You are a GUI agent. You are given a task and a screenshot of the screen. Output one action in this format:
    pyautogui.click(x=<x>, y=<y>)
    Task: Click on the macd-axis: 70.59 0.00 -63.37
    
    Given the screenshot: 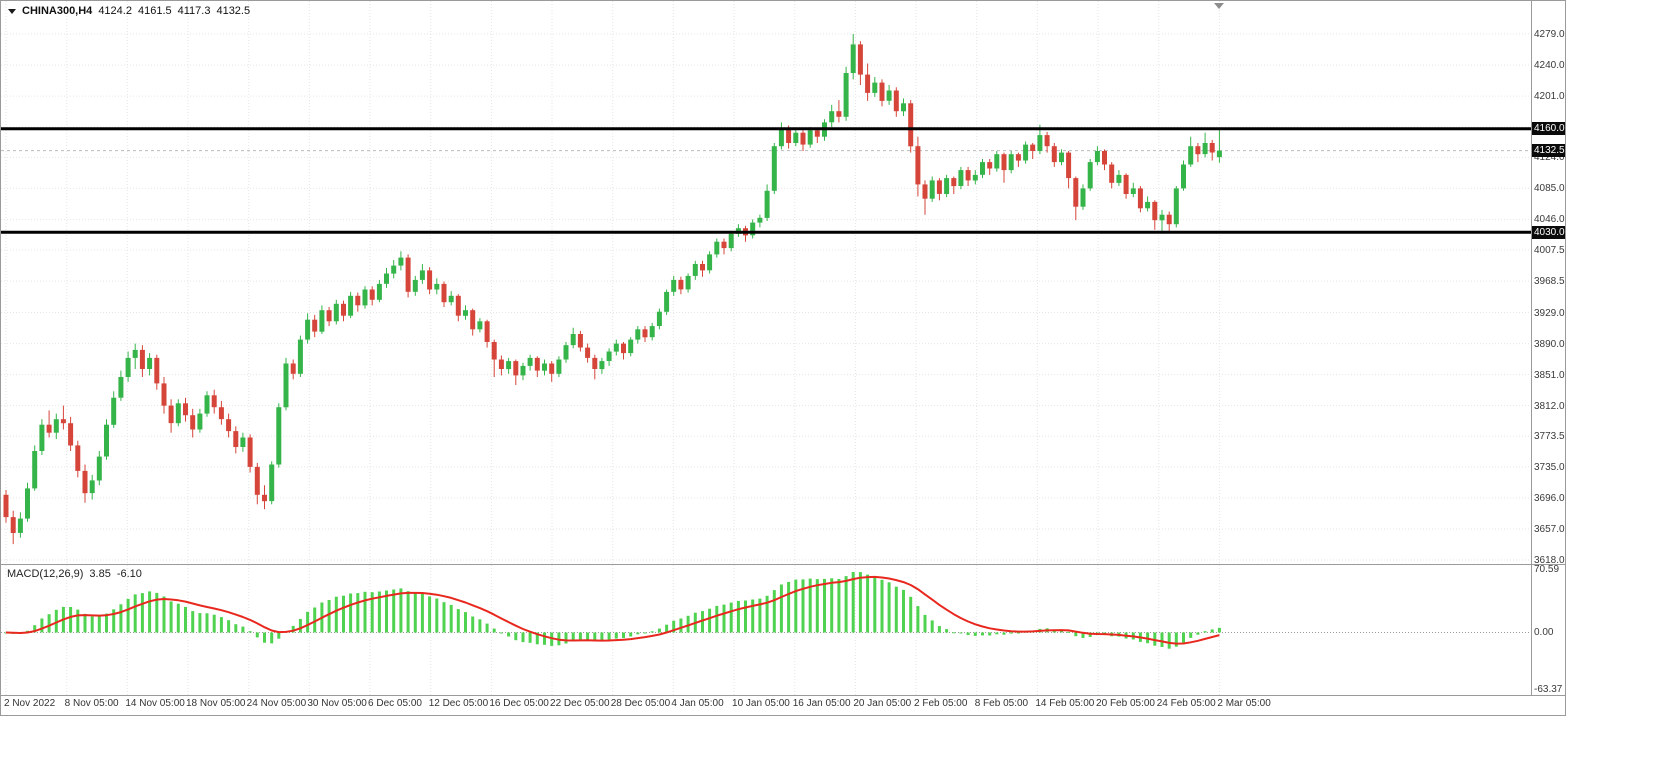 What is the action you would take?
    pyautogui.click(x=1548, y=630)
    